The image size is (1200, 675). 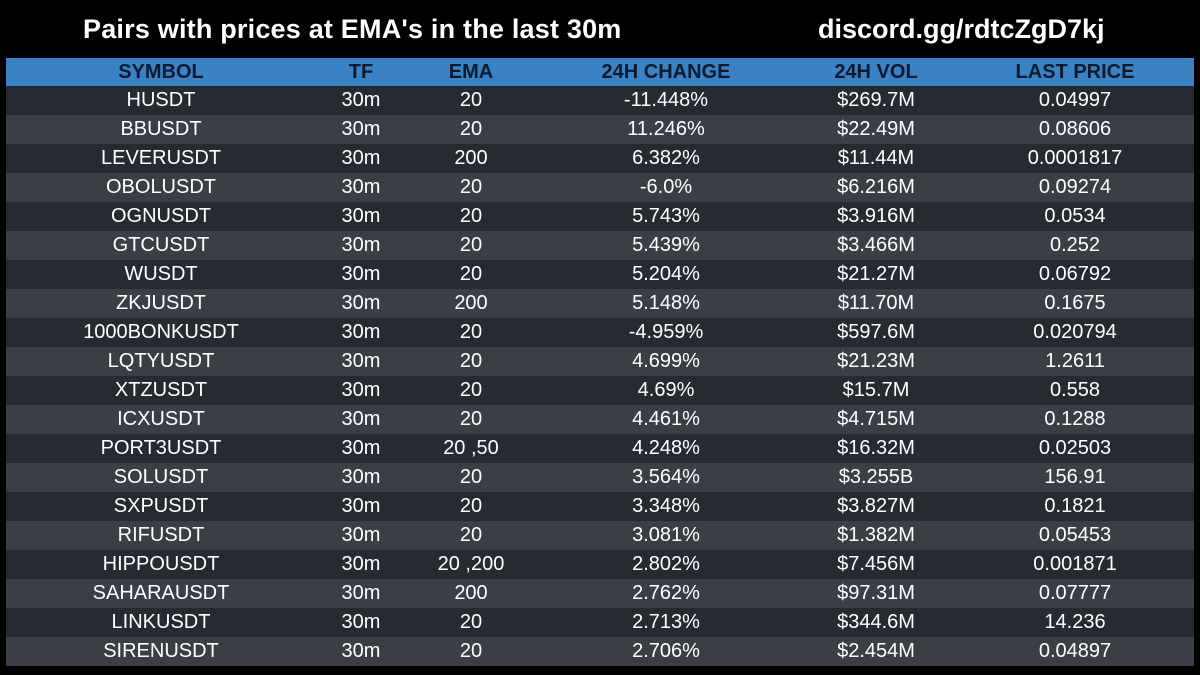 What do you see at coordinates (666, 651) in the screenshot?
I see `change-cell: 2.706%` at bounding box center [666, 651].